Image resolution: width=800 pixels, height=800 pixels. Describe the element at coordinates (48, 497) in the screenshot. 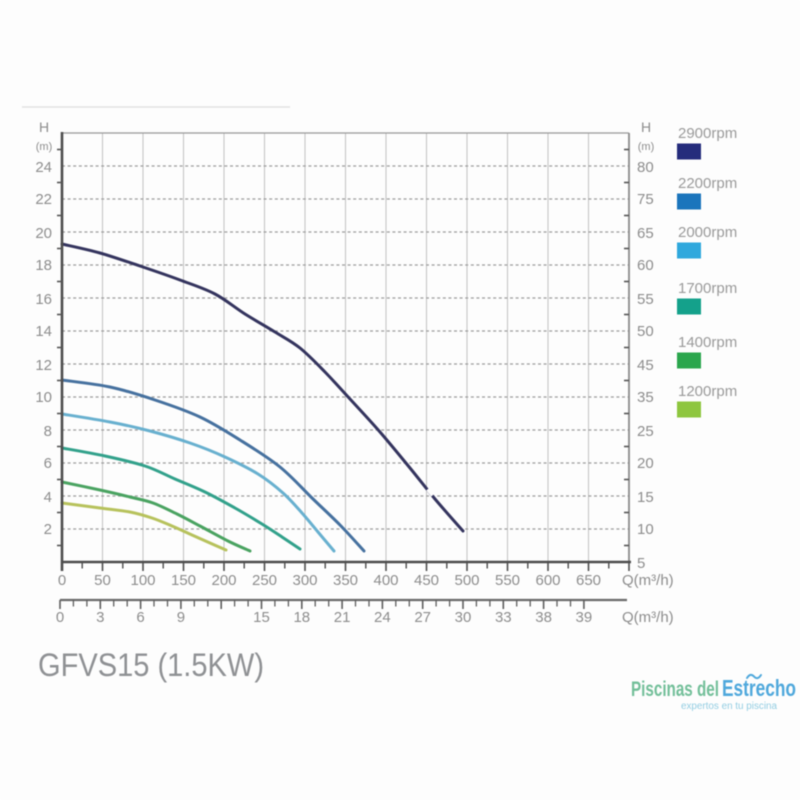

I see `svg-text: 4` at that location.